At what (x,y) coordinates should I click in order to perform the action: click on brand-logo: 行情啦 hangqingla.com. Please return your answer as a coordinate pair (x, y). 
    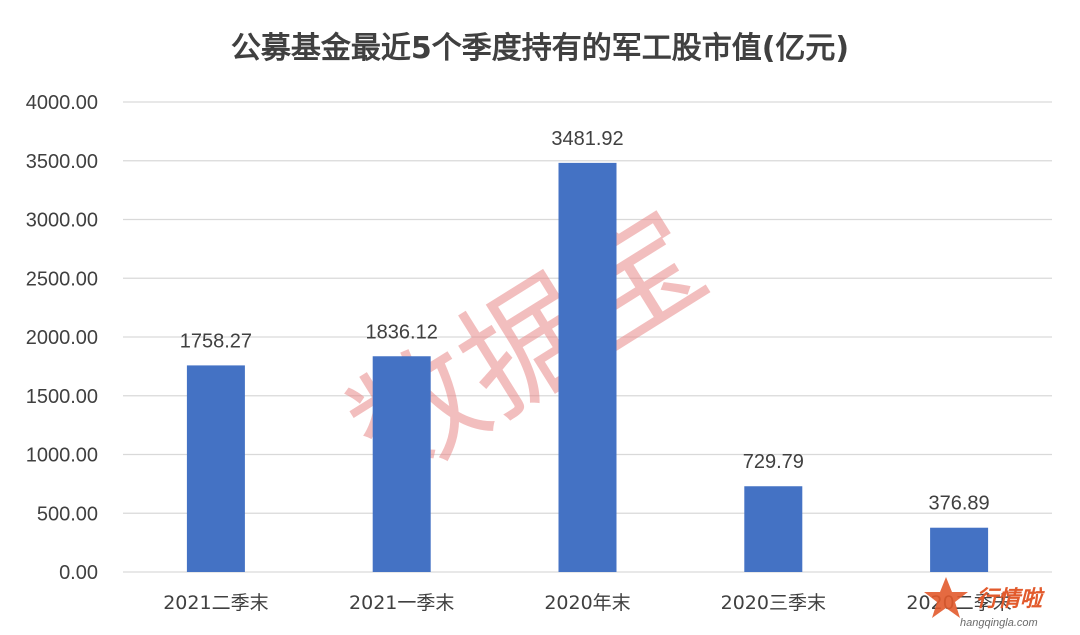
    Looking at the image, I should click on (984, 603).